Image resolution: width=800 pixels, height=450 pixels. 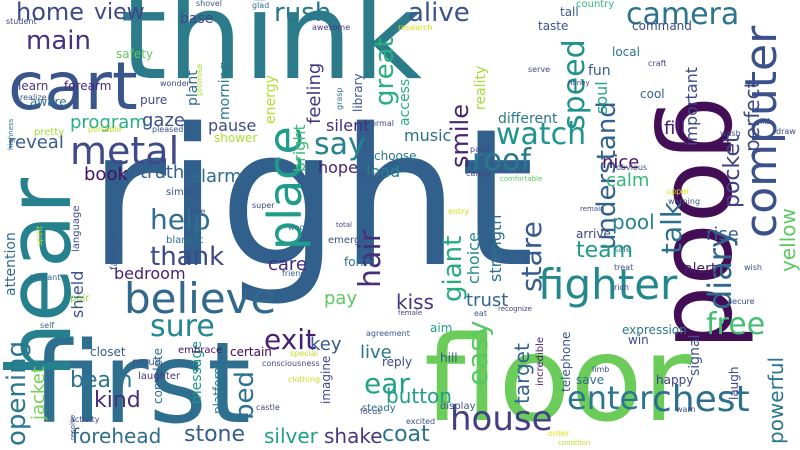 What do you see at coordinates (415, 27) in the screenshot?
I see `word: research` at bounding box center [415, 27].